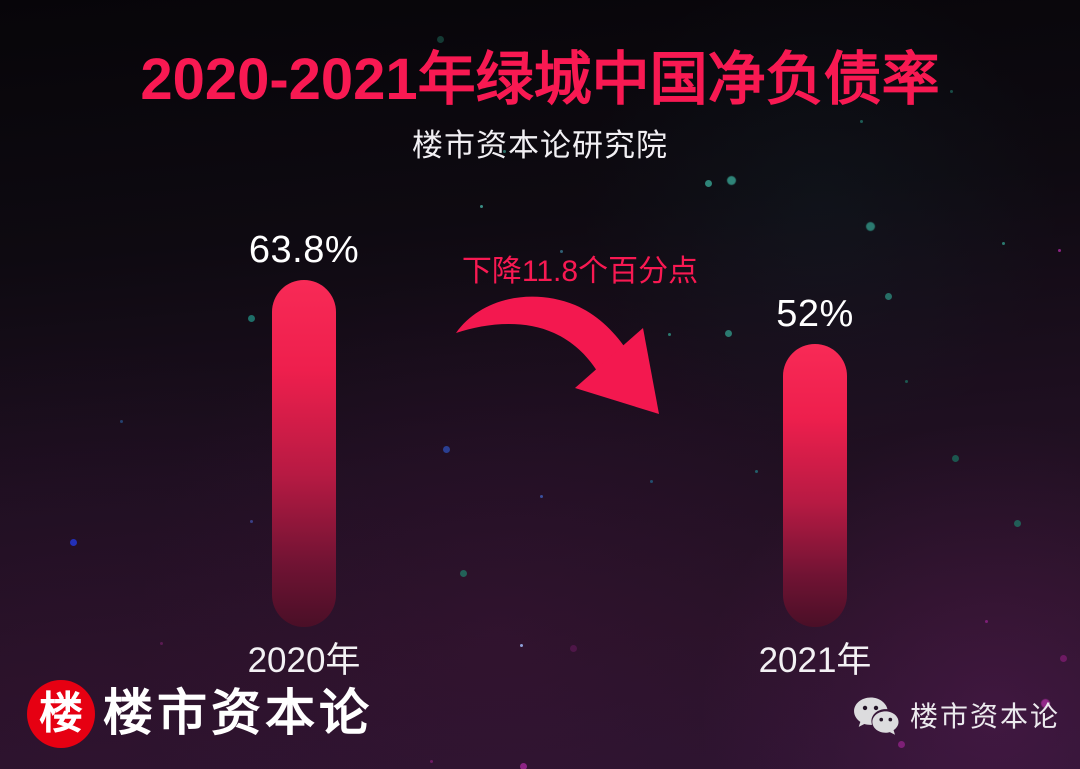 The image size is (1080, 769). What do you see at coordinates (876, 716) in the screenshot?
I see `wechat-icon` at bounding box center [876, 716].